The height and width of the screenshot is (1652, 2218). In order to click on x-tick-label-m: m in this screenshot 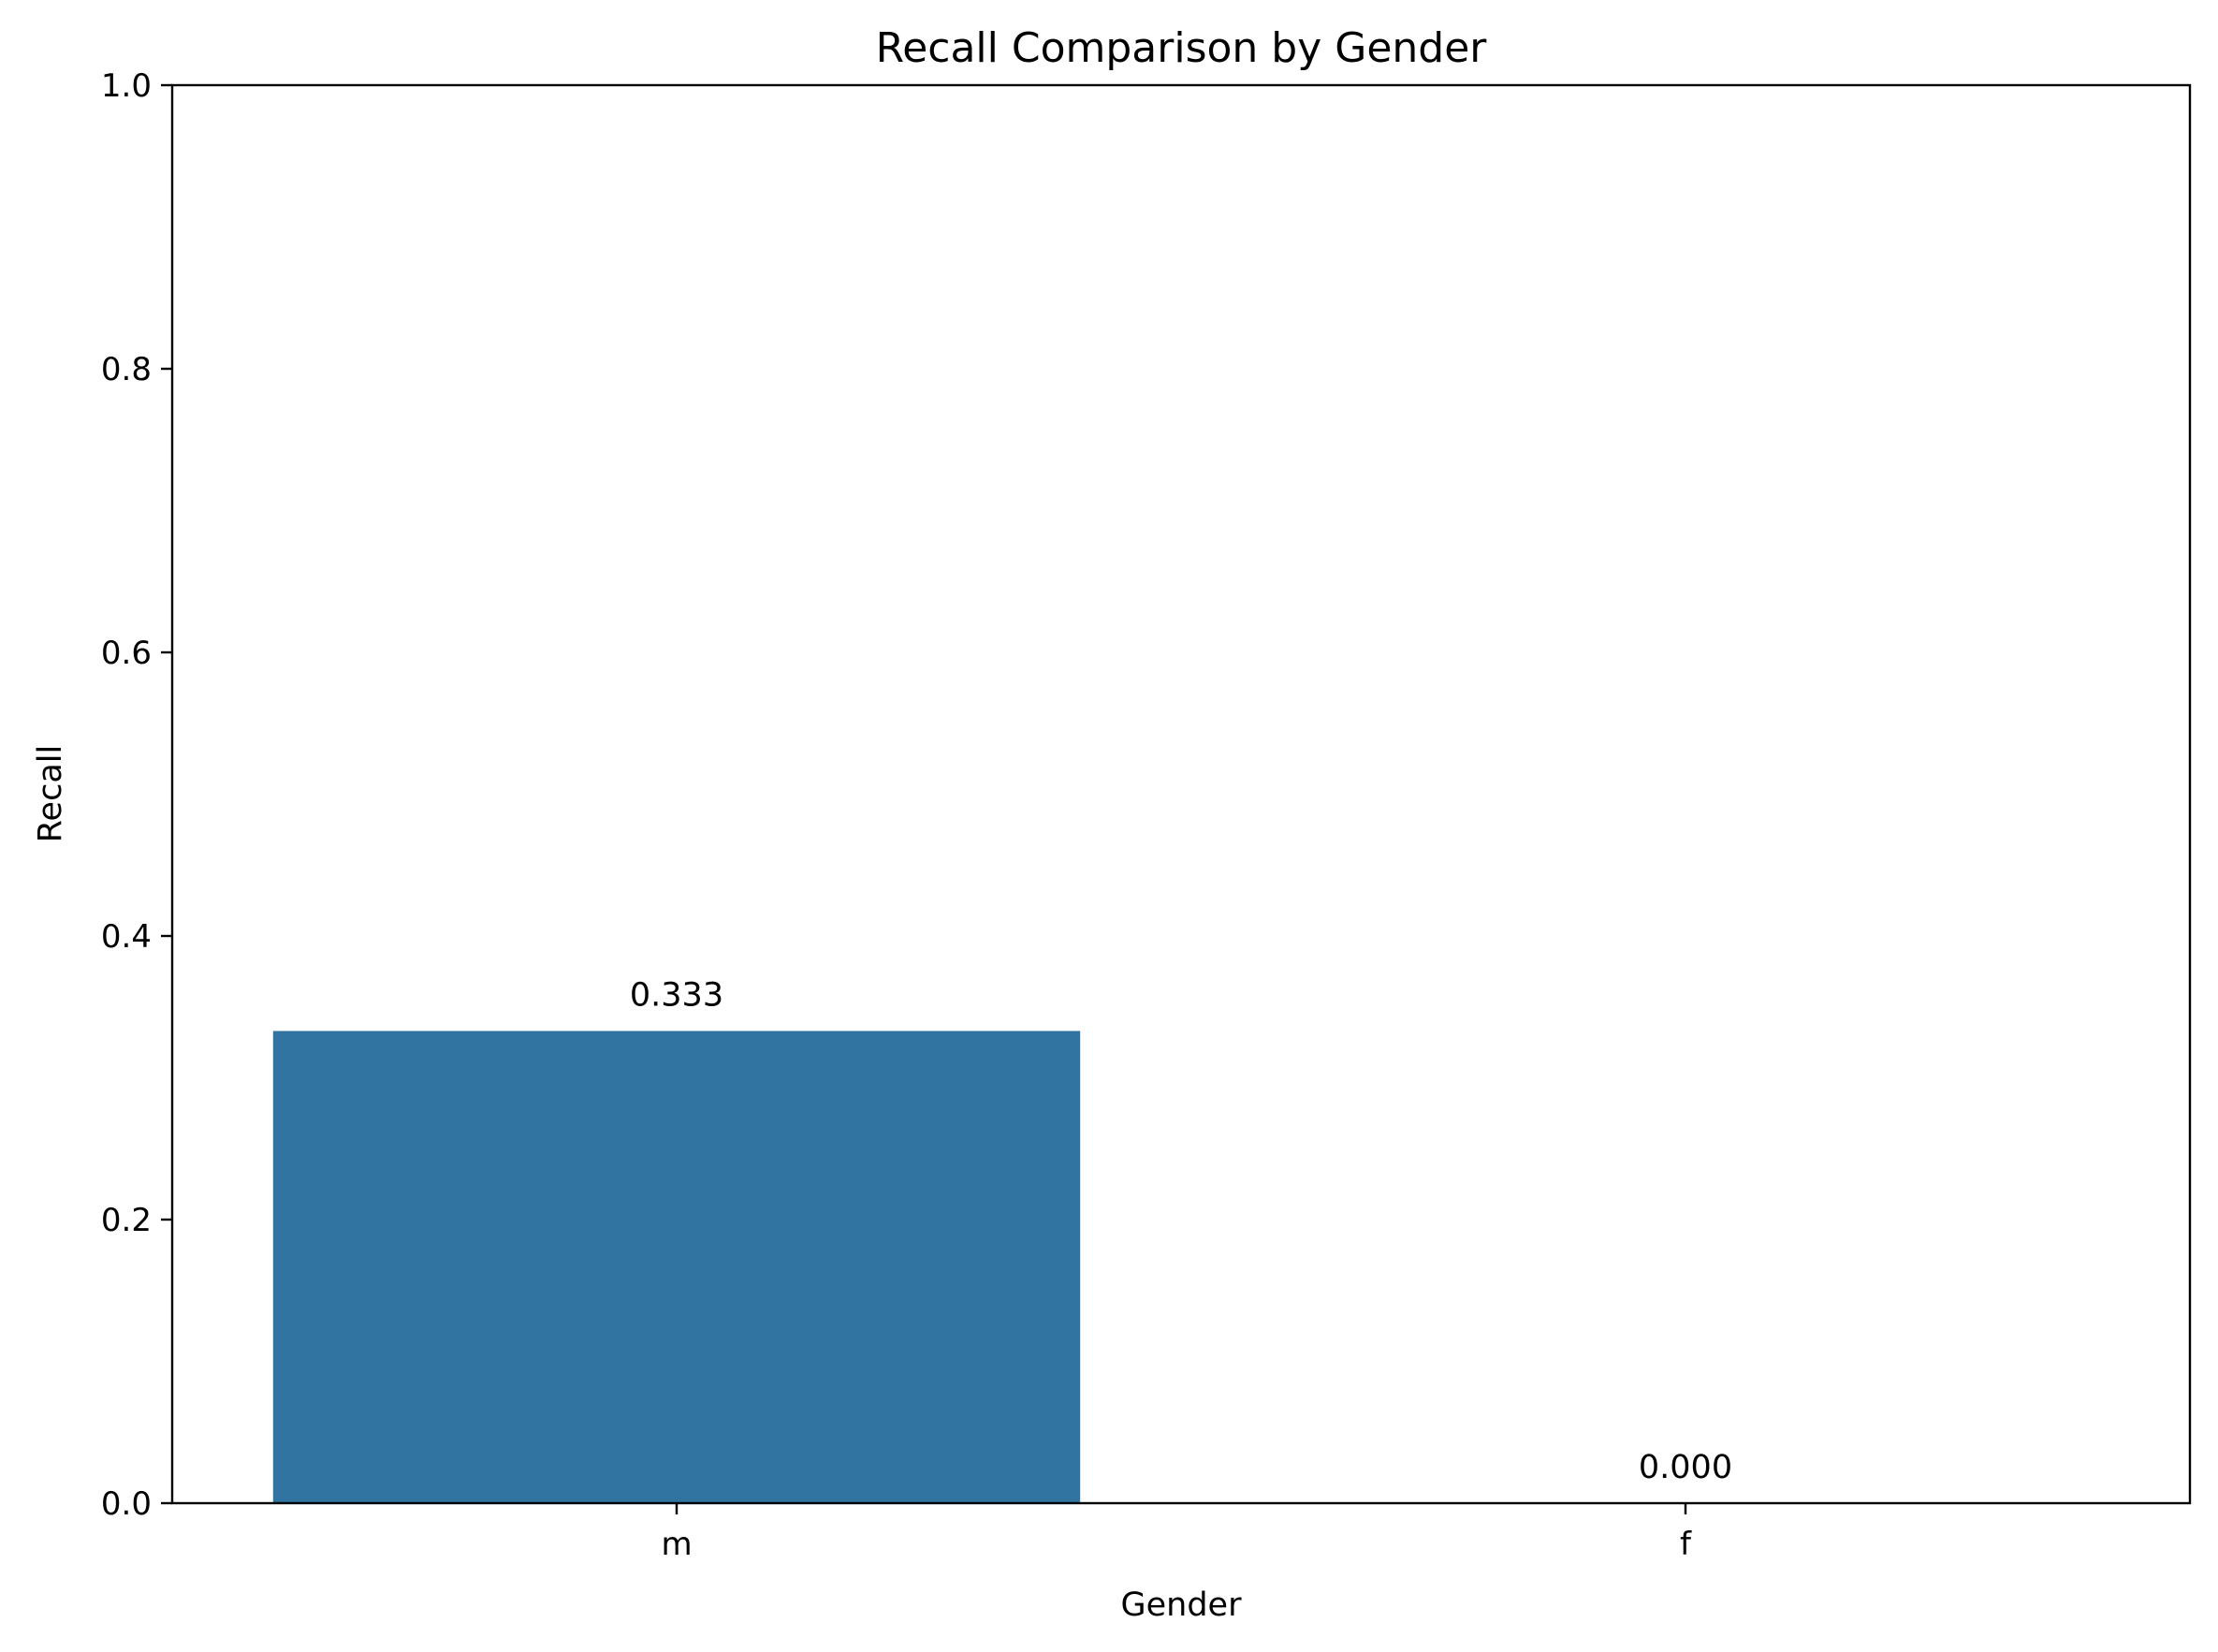, I will do `click(677, 1544)`.